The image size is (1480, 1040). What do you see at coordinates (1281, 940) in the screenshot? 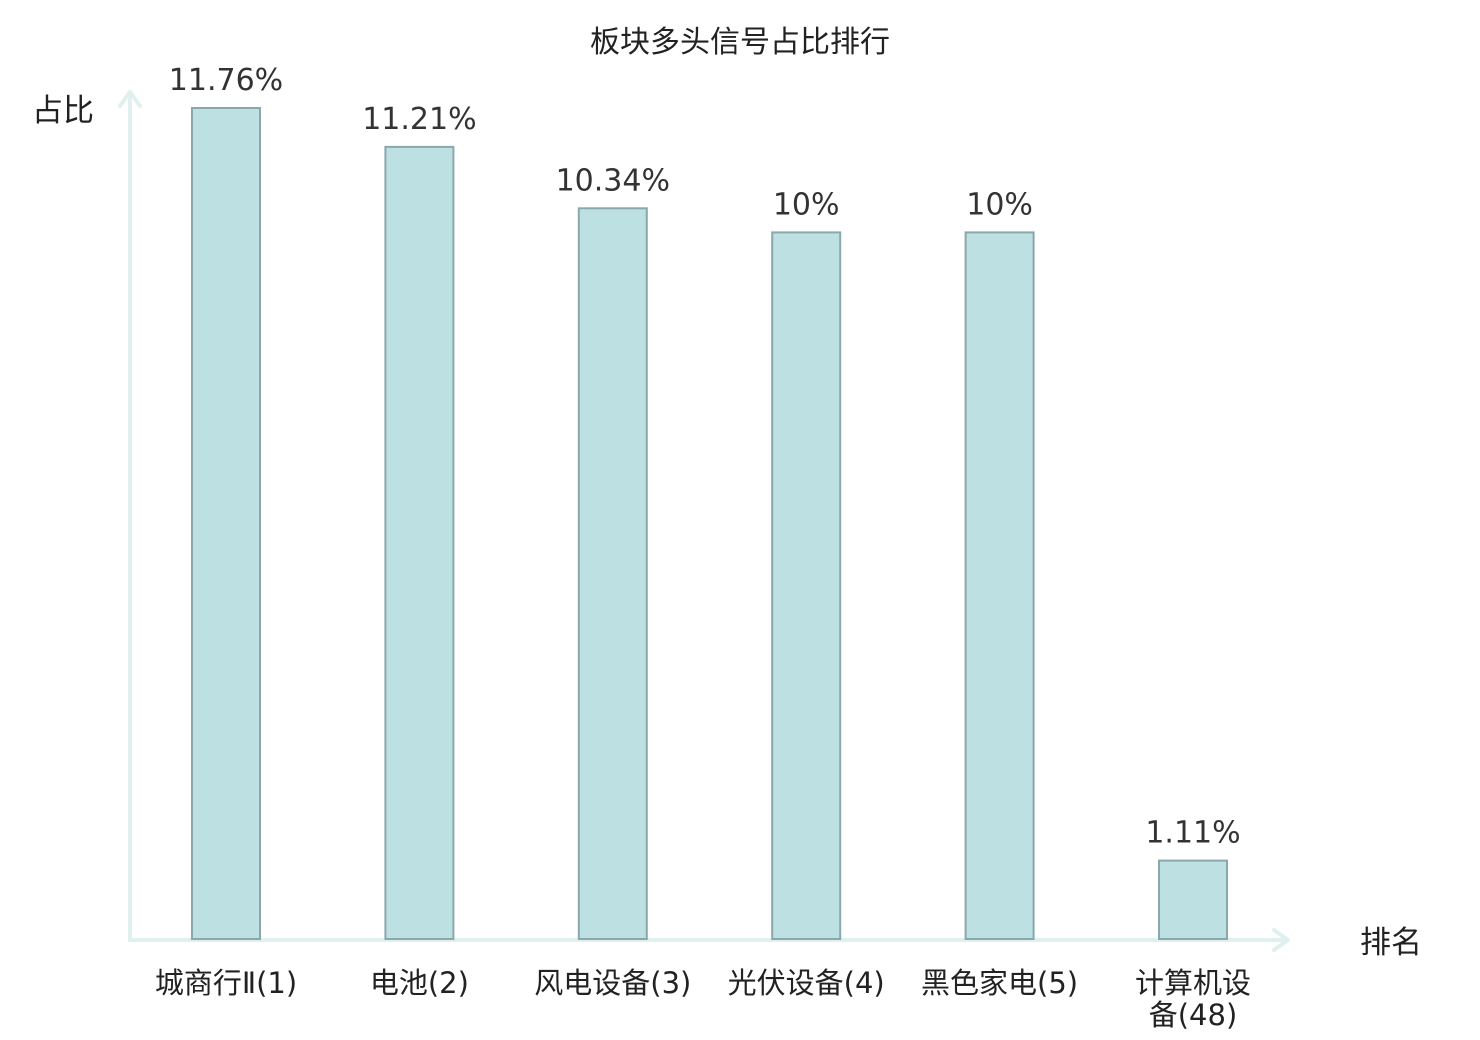
I see `x-axis-arrow-icon` at bounding box center [1281, 940].